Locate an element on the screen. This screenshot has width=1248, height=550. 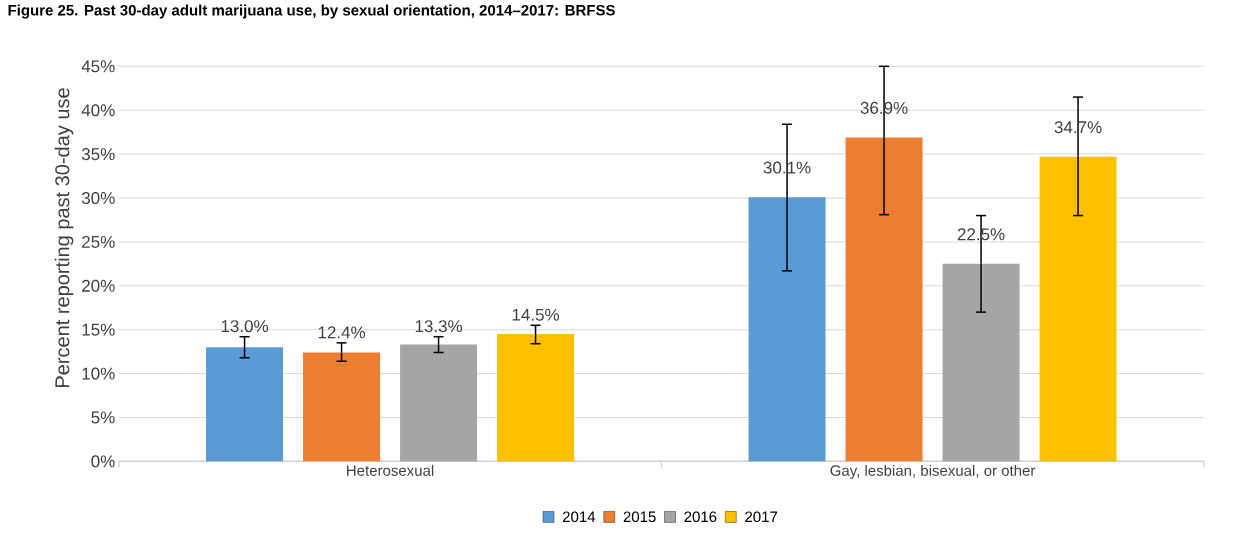
y-tick-label: 35% is located at coordinates (98, 154).